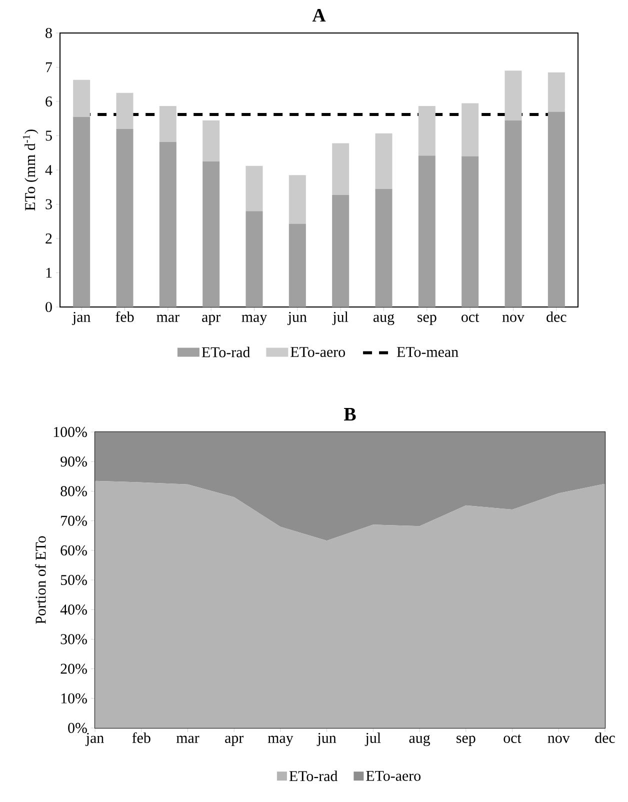 This screenshot has height=802, width=628. What do you see at coordinates (73, 461) in the screenshot?
I see `y-tick-label: 90%` at bounding box center [73, 461].